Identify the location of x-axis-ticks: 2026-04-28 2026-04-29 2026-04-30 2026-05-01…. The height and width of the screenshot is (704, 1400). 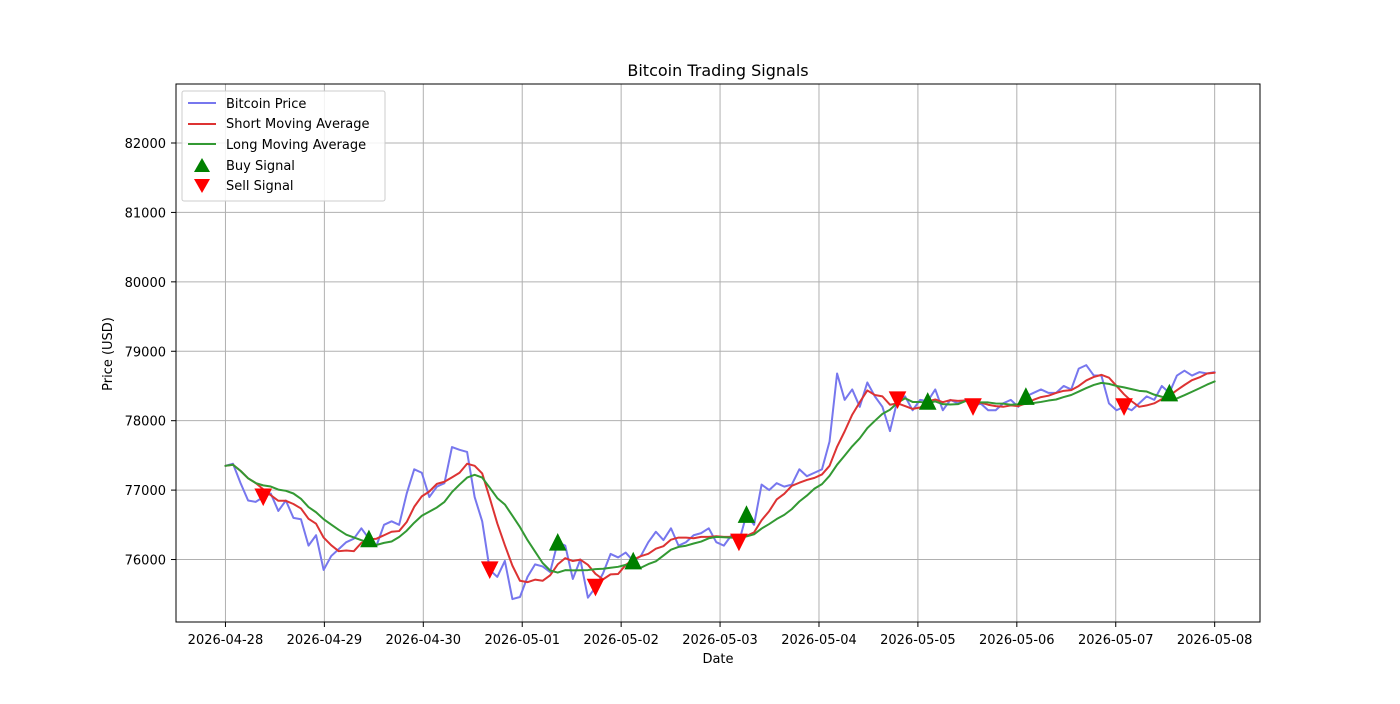
(720, 635).